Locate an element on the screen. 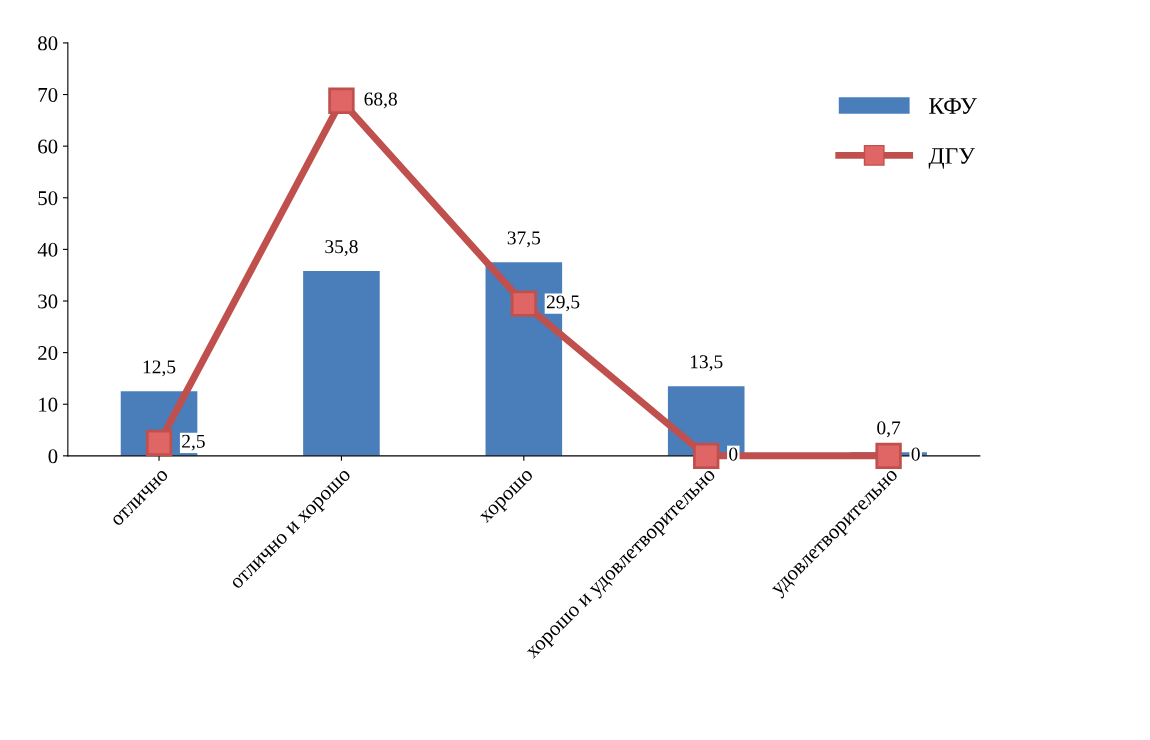 The image size is (1150, 740). data-label: 2,5 is located at coordinates (193, 442).